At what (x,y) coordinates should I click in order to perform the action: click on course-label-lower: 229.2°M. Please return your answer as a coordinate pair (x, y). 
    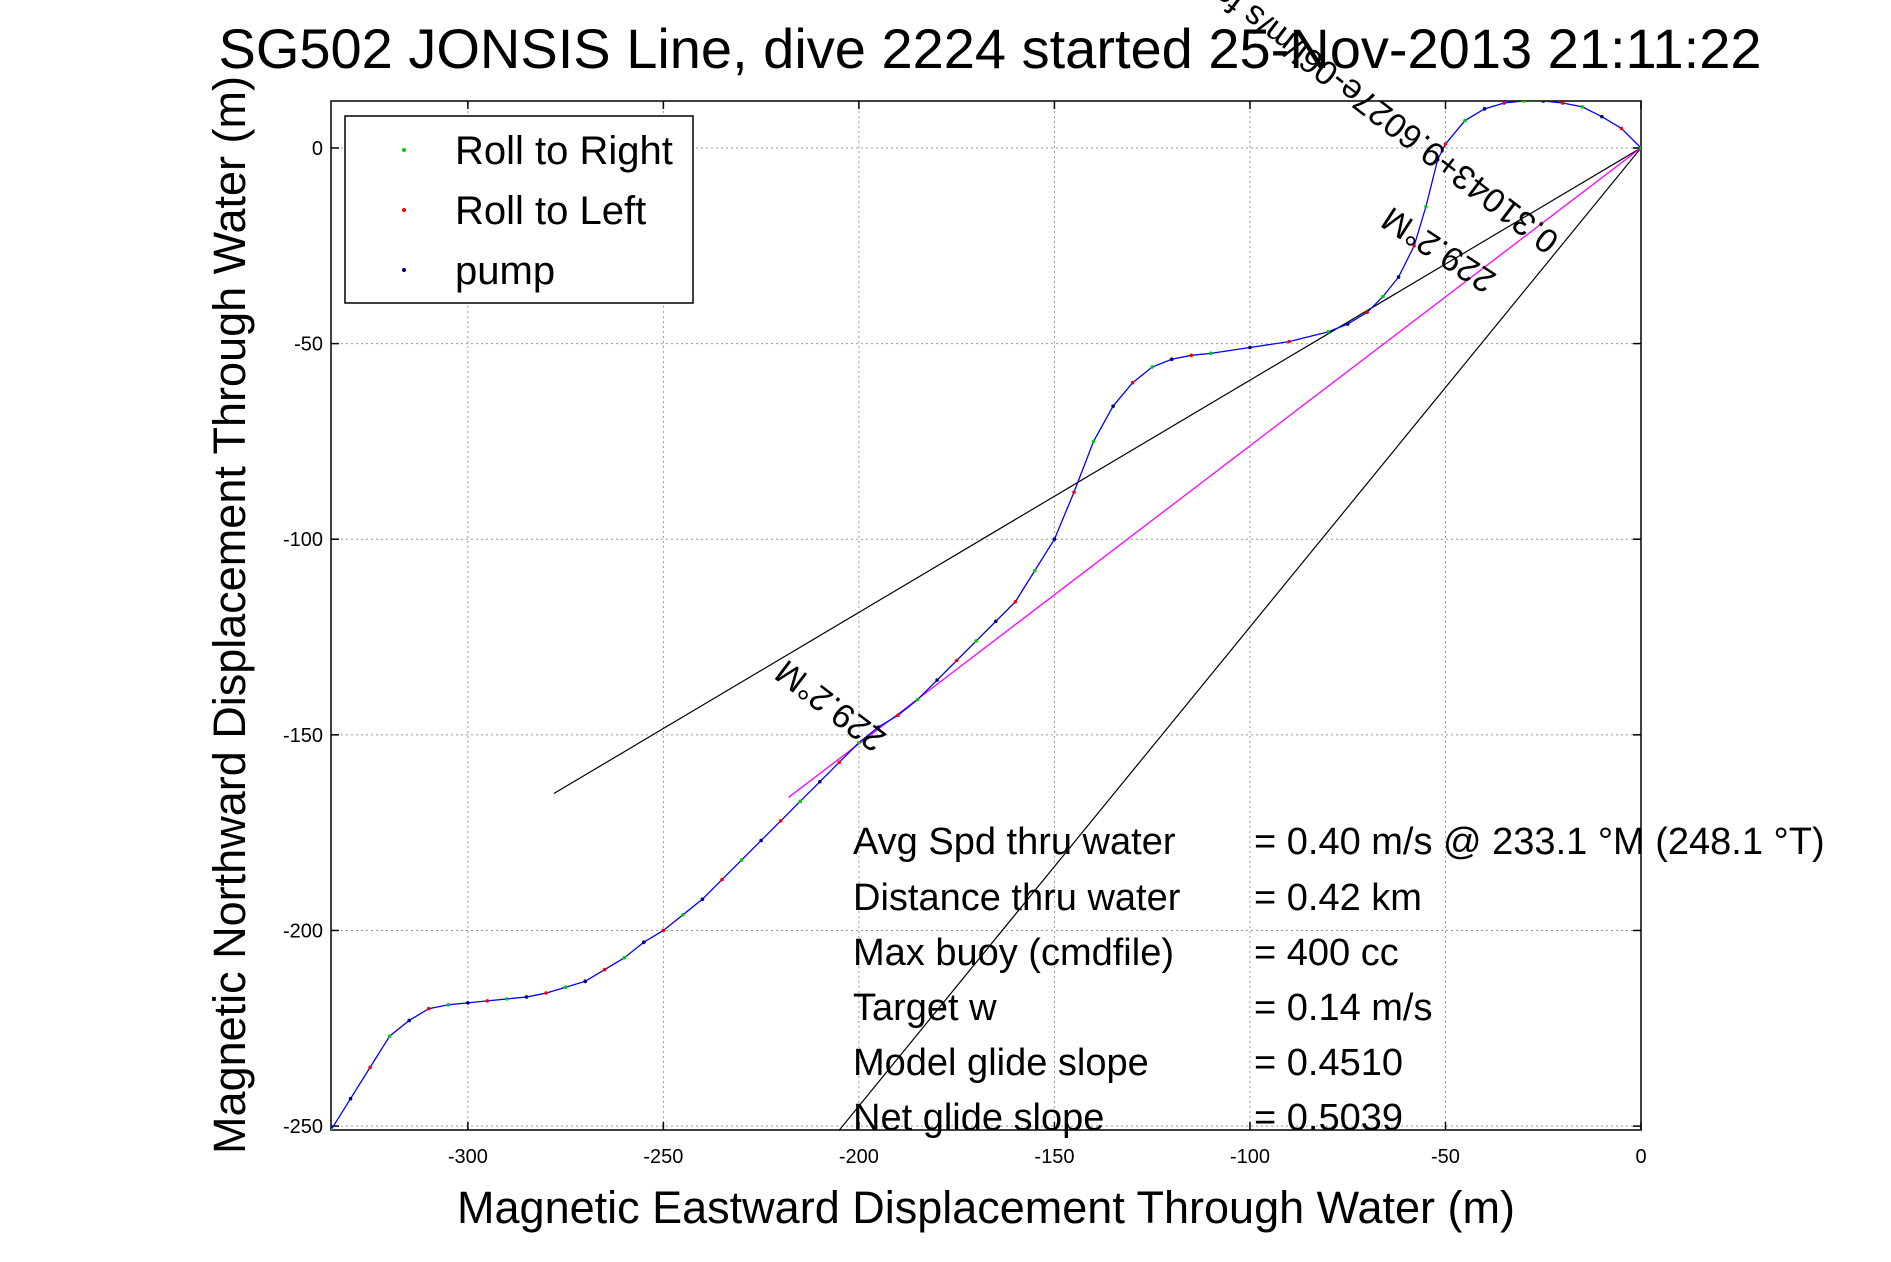
    Looking at the image, I should click on (831, 705).